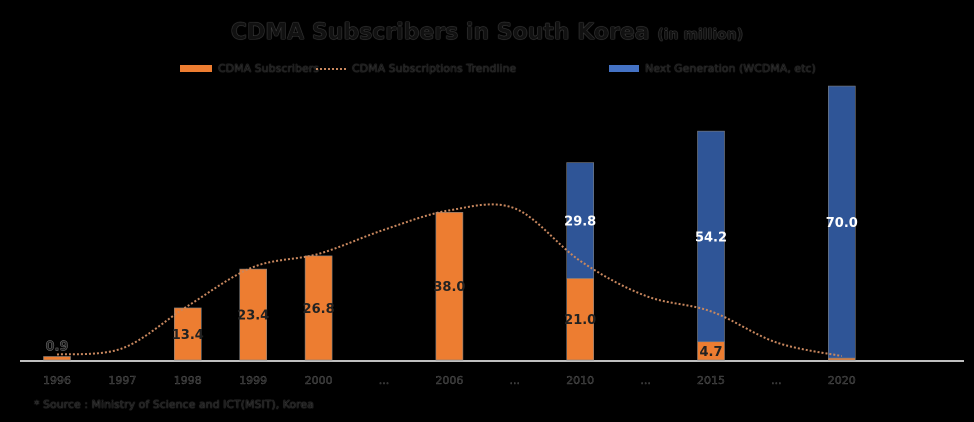  Describe the element at coordinates (268, 68) in the screenshot. I see `legend-label-cdma: CDMA Subscribers` at that location.